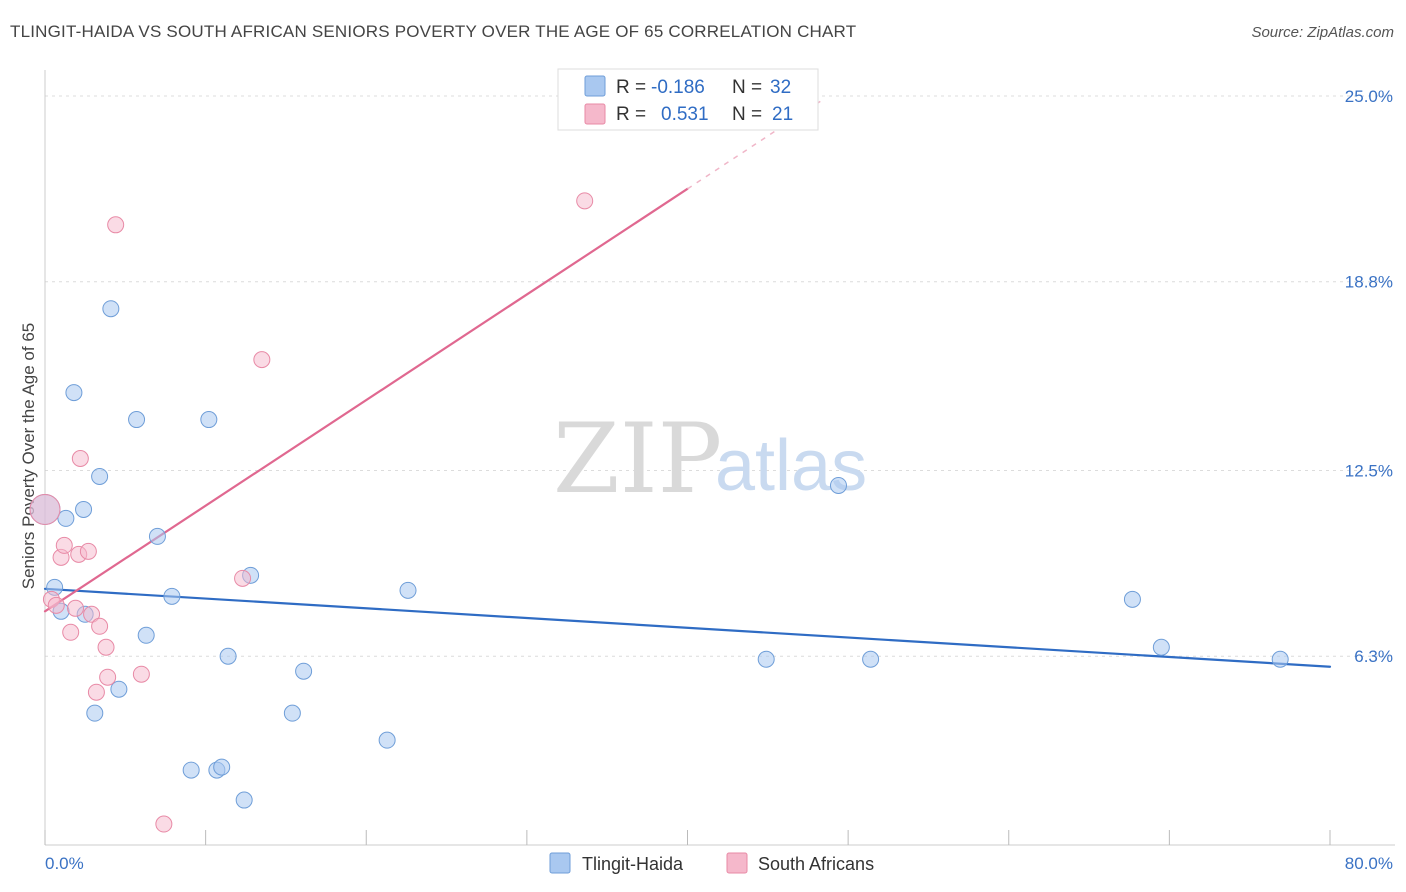  What do you see at coordinates (1369, 470) in the screenshot?
I see `y-tick-label: 12.5%` at bounding box center [1369, 470].